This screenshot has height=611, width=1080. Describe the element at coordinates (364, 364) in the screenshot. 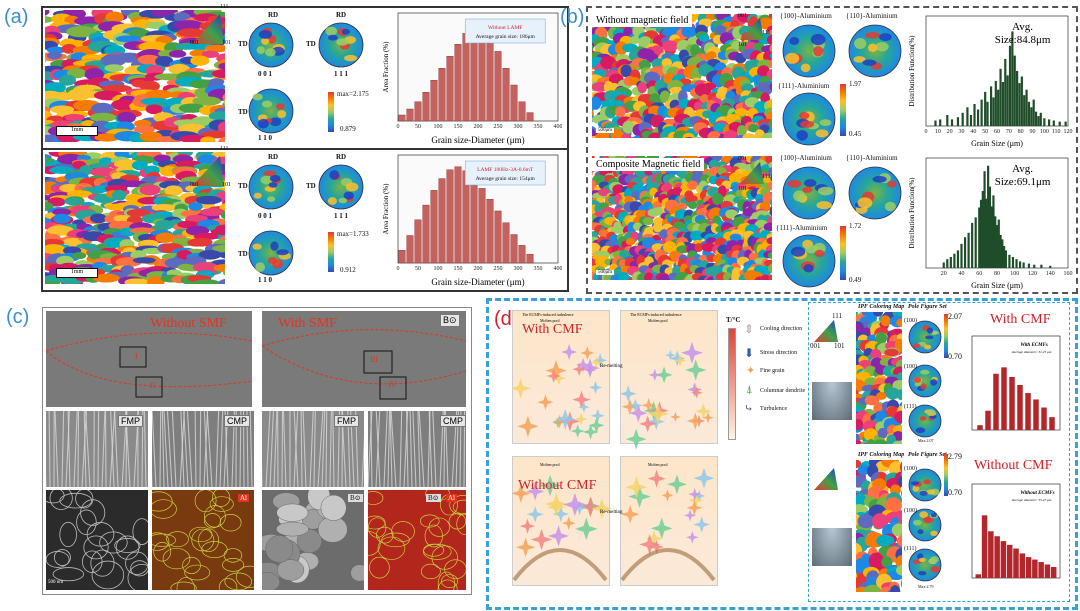

I see `melt-pool-right` at that location.